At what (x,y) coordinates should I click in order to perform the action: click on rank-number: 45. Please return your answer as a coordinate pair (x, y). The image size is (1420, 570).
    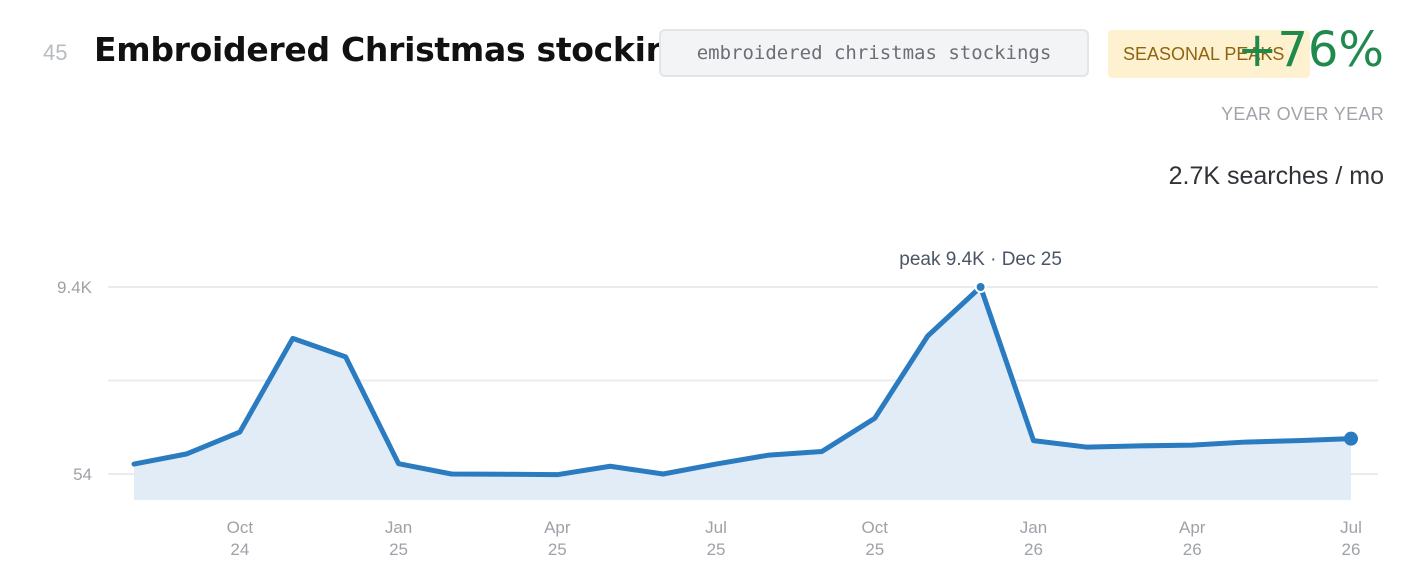
    Looking at the image, I should click on (55, 52).